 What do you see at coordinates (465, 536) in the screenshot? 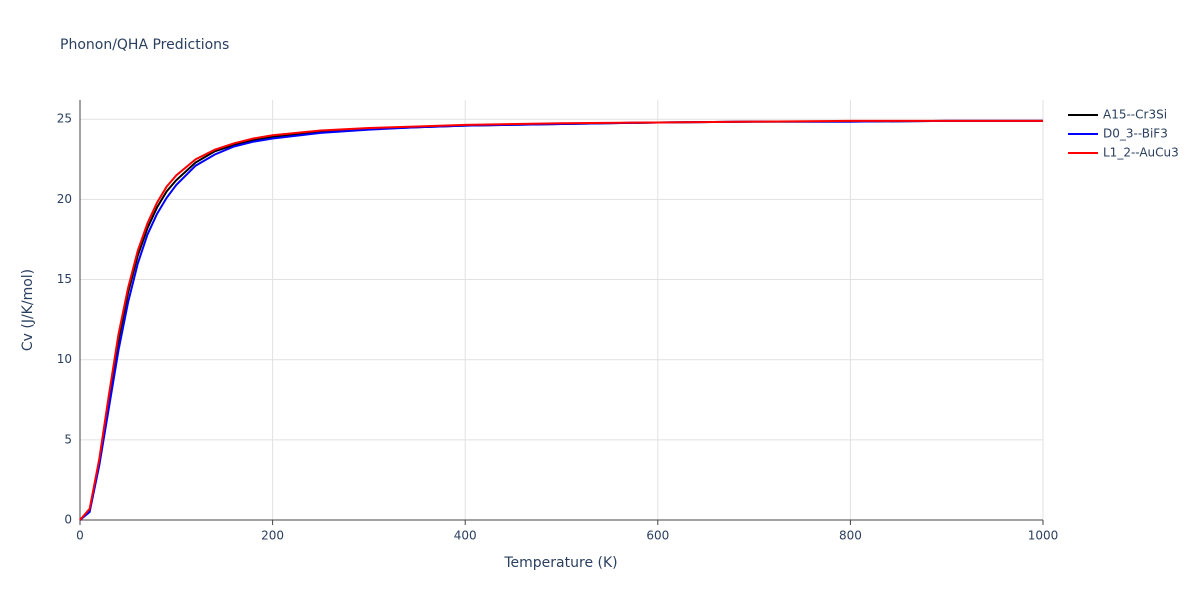
I see `x-tick-label: 400` at bounding box center [465, 536].